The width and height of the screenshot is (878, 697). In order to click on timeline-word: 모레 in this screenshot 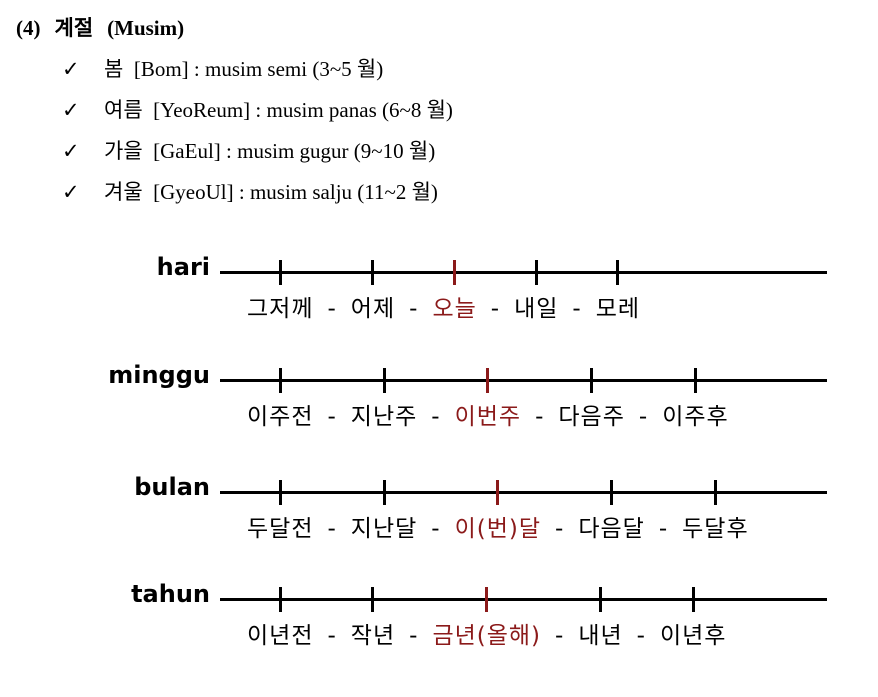, I will do `click(618, 309)`.